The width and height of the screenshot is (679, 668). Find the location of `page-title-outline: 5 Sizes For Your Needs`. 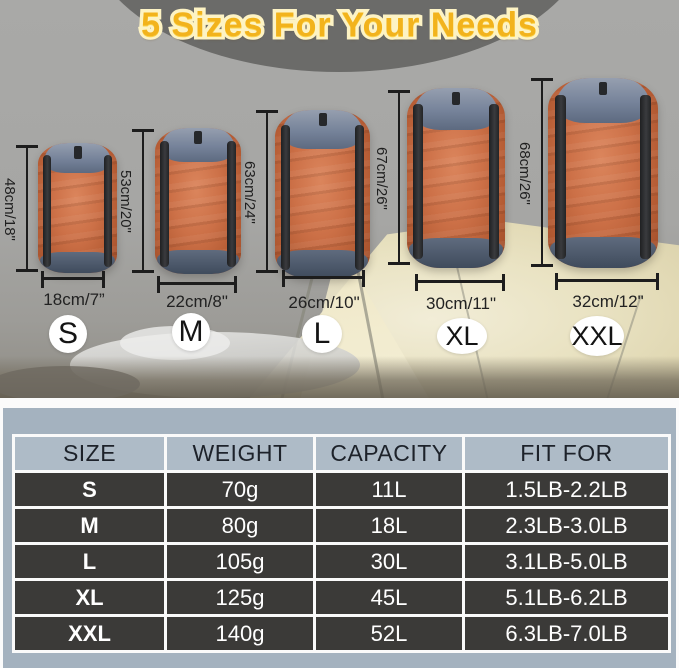

page-title-outline: 5 Sizes For Your Needs is located at coordinates (339, 25).